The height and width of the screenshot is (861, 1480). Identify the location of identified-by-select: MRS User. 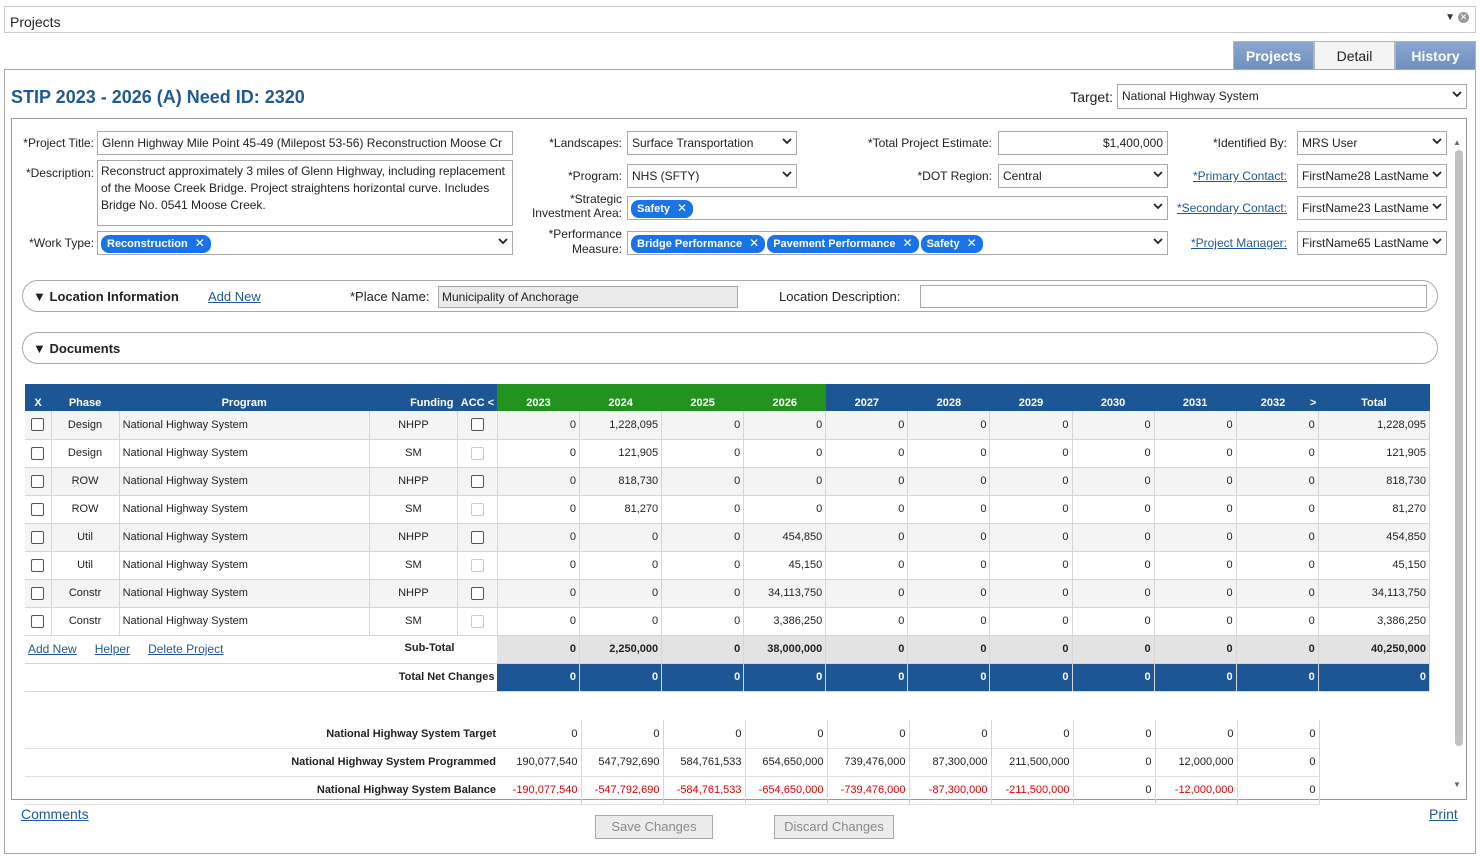
(1372, 143).